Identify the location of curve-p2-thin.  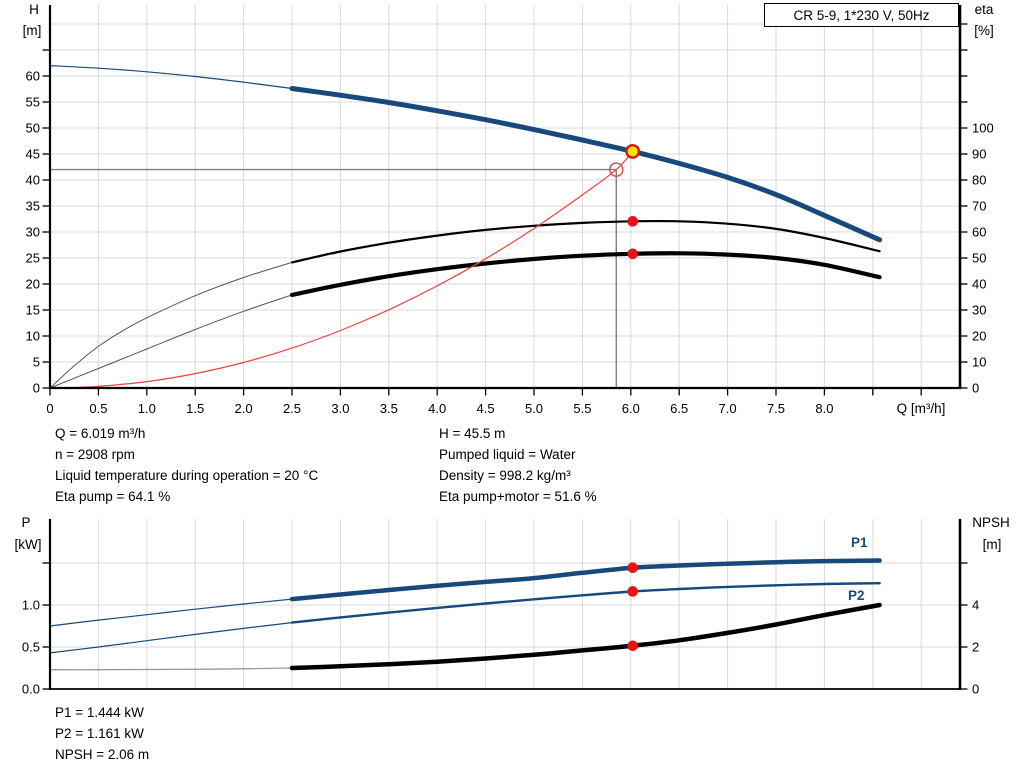
(171, 638).